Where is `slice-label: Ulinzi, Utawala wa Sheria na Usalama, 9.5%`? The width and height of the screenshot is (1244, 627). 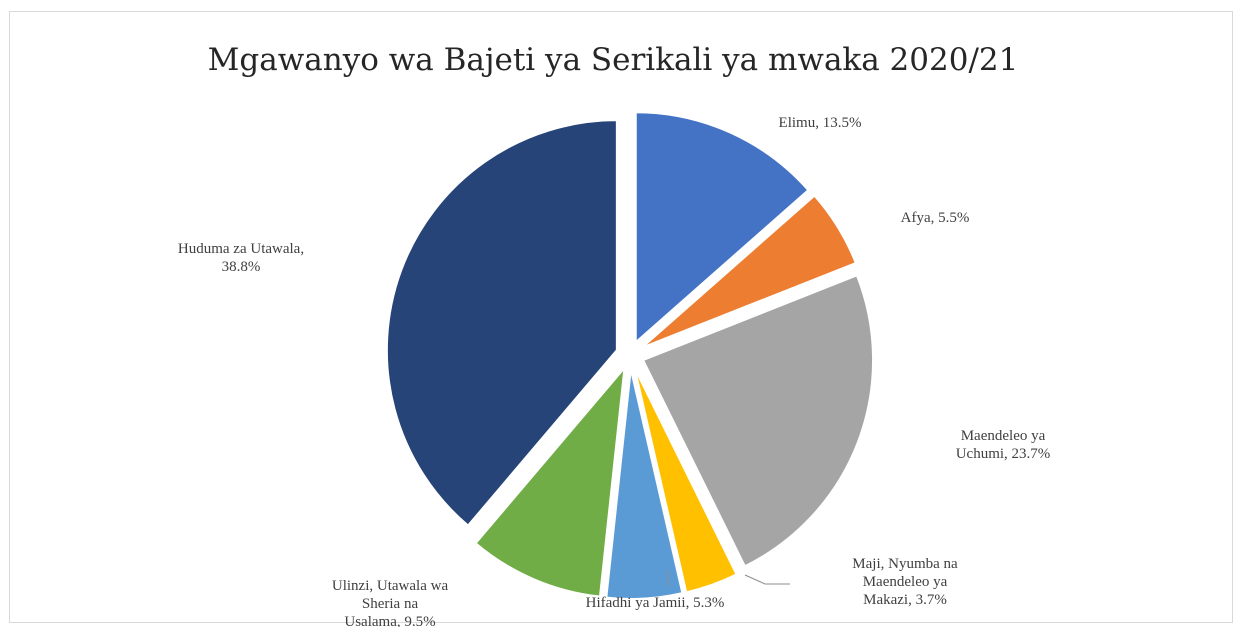
slice-label: Ulinzi, Utawala wa Sheria na Usalama, 9.5% is located at coordinates (390, 602).